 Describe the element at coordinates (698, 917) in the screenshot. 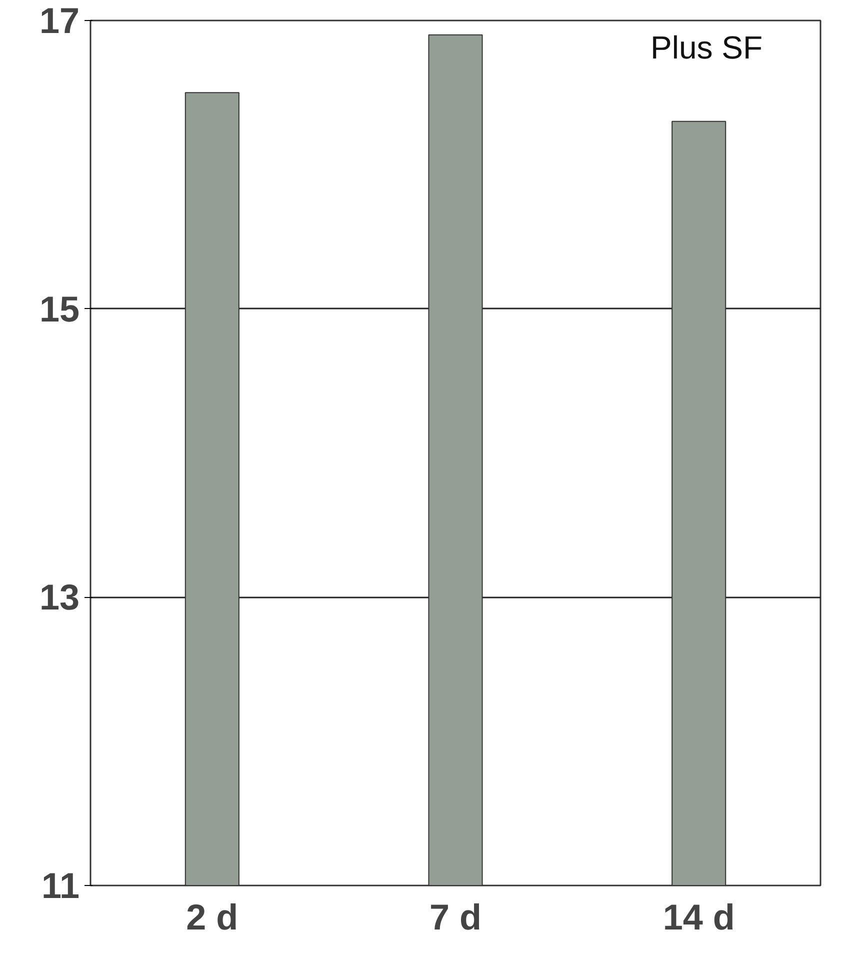

I see `x-tick-label: 14 d` at that location.